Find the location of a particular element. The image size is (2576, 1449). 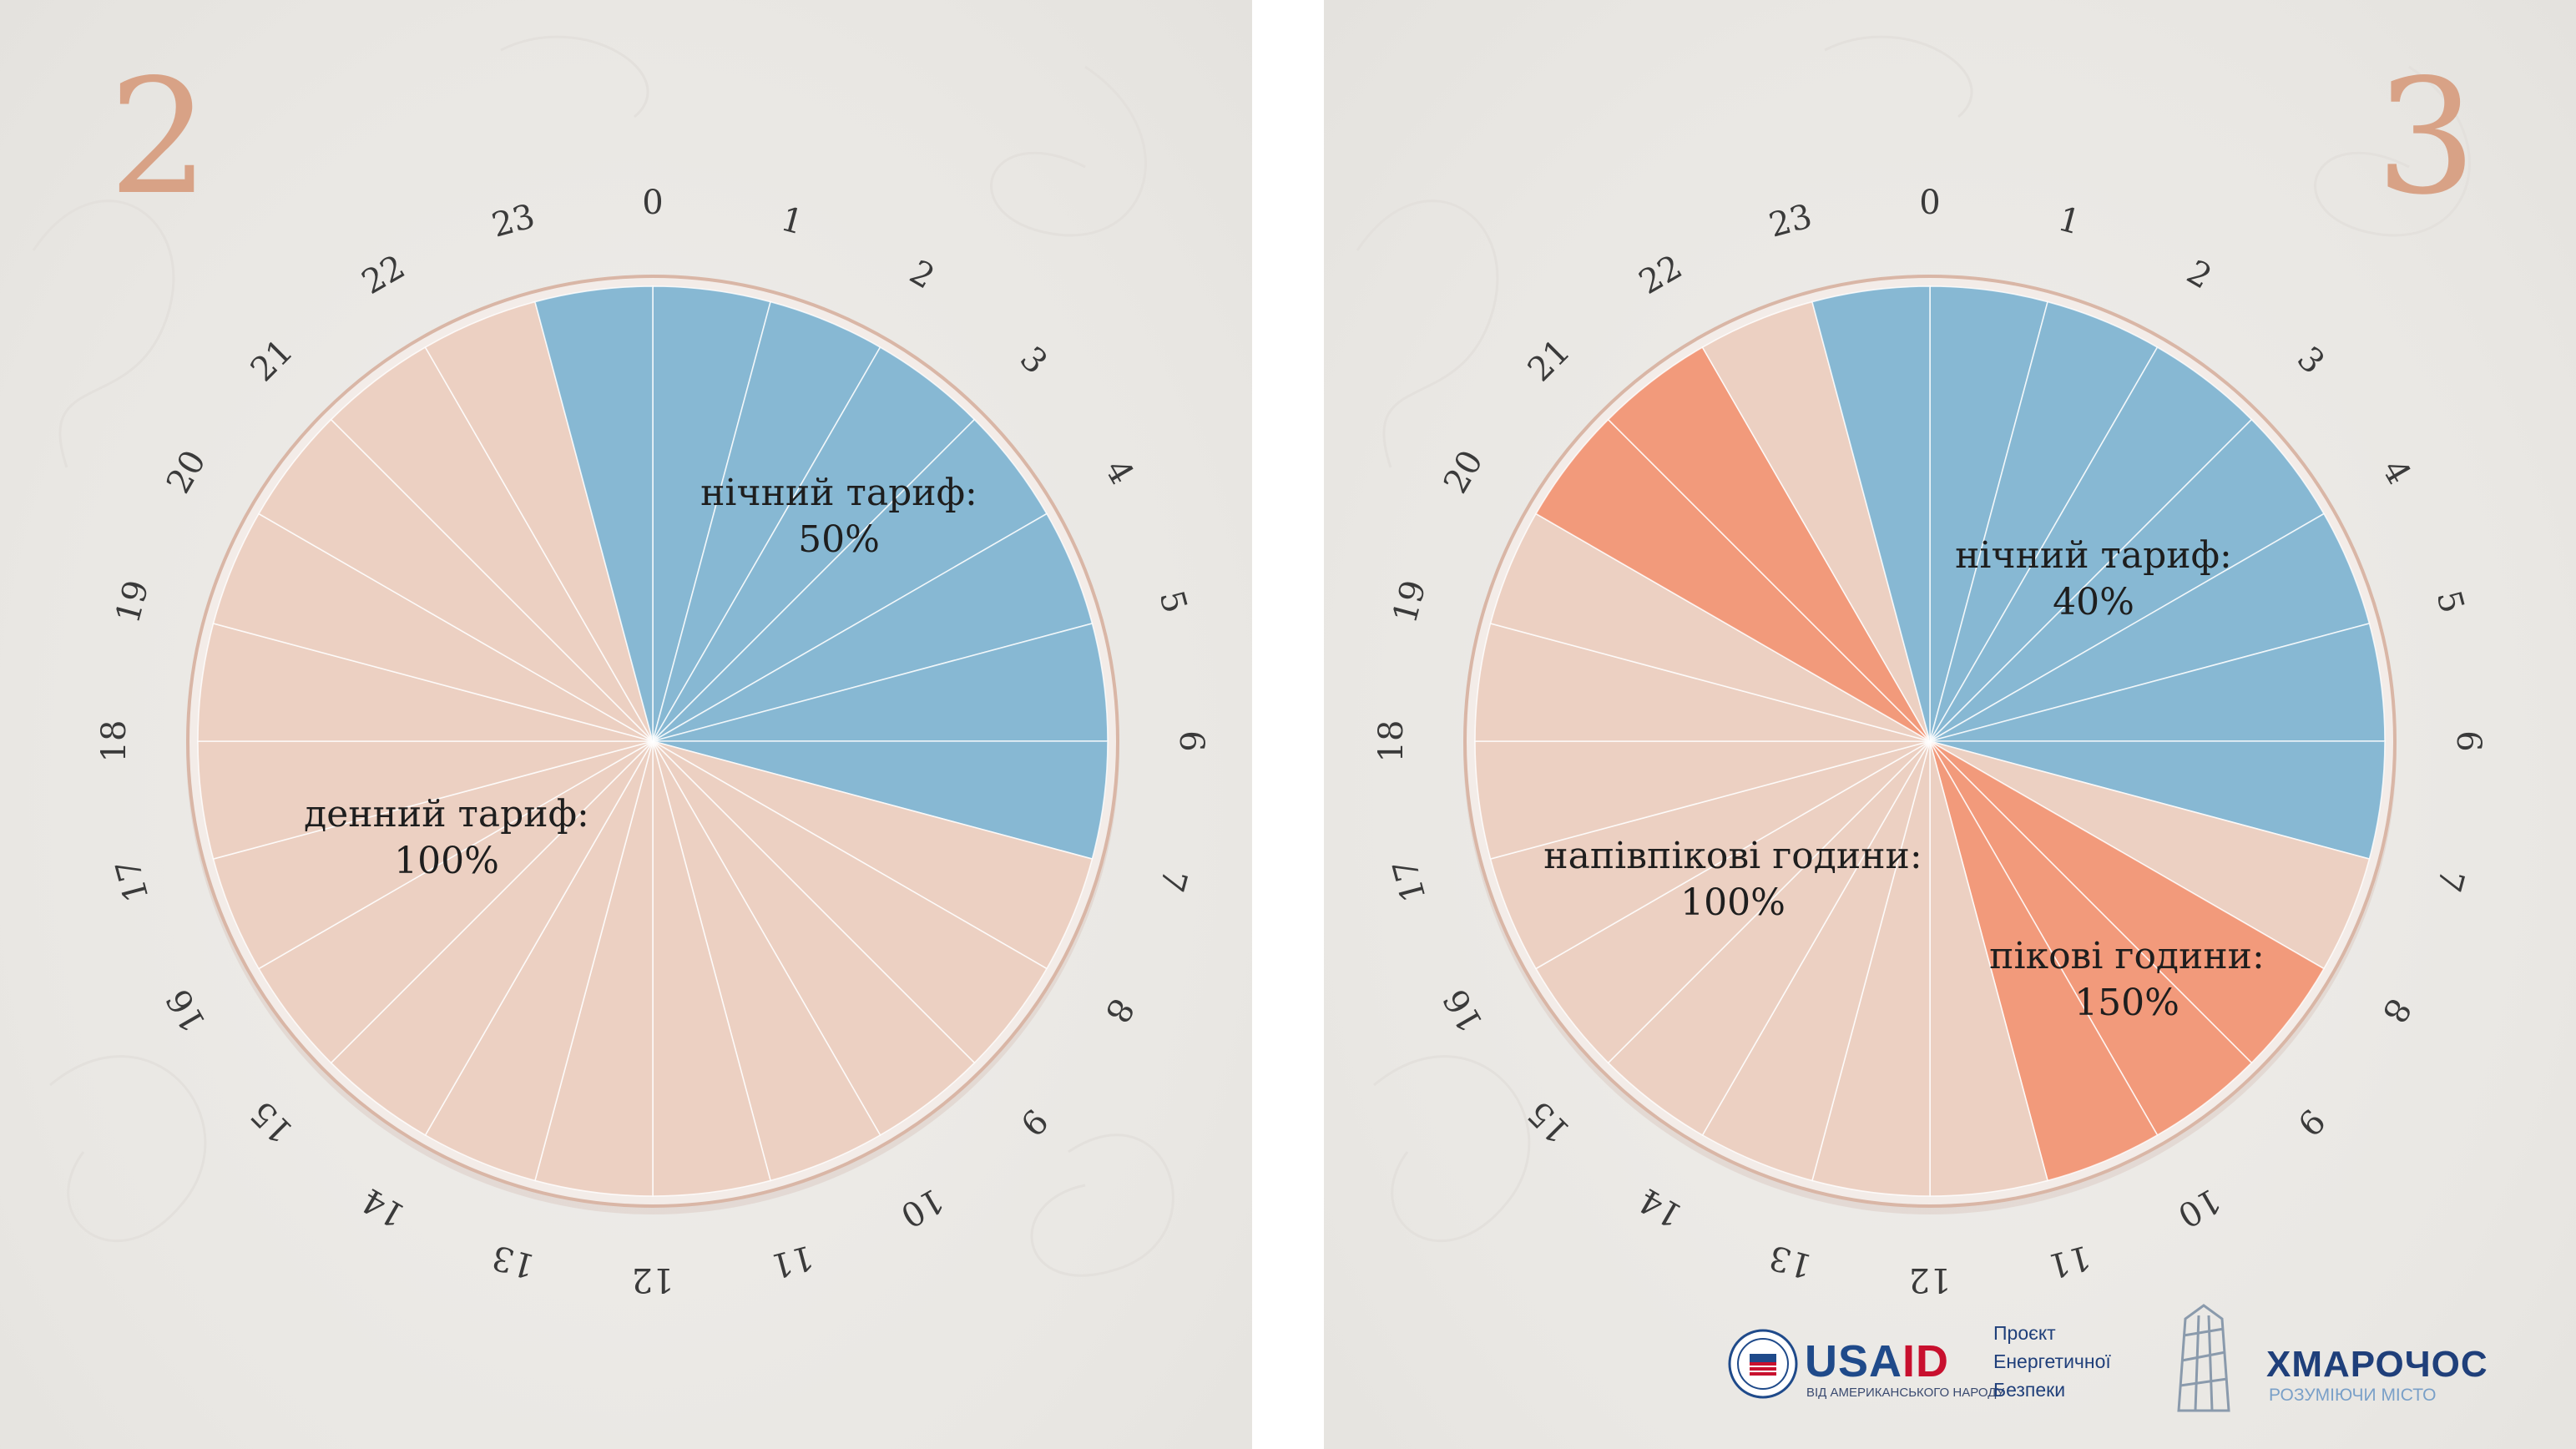

zone-label-text: пікові години: is located at coordinates (2127, 956).